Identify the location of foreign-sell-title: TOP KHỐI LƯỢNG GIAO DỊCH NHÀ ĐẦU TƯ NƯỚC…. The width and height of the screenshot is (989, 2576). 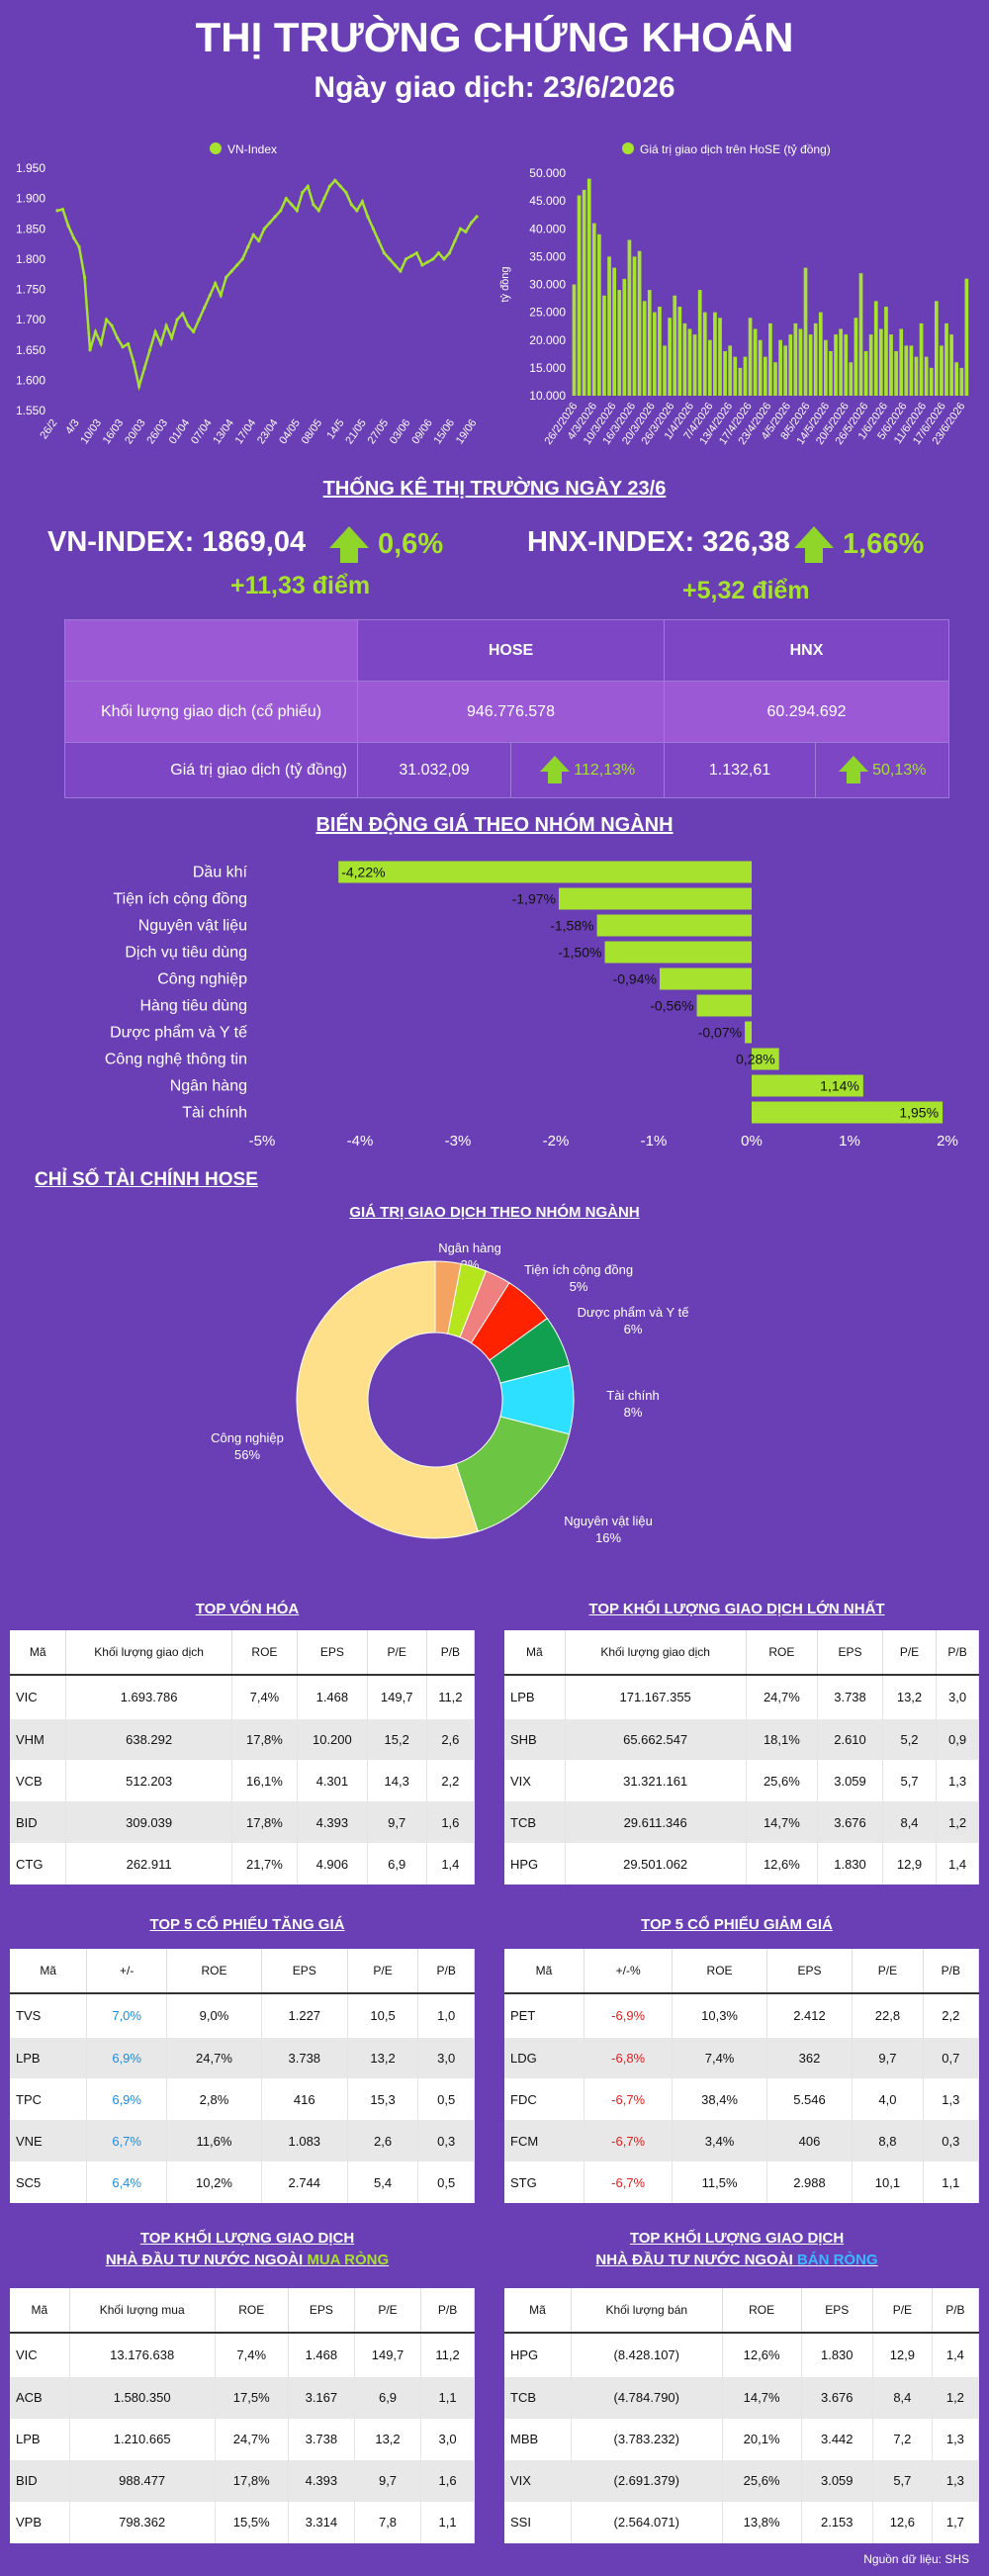
(737, 2249).